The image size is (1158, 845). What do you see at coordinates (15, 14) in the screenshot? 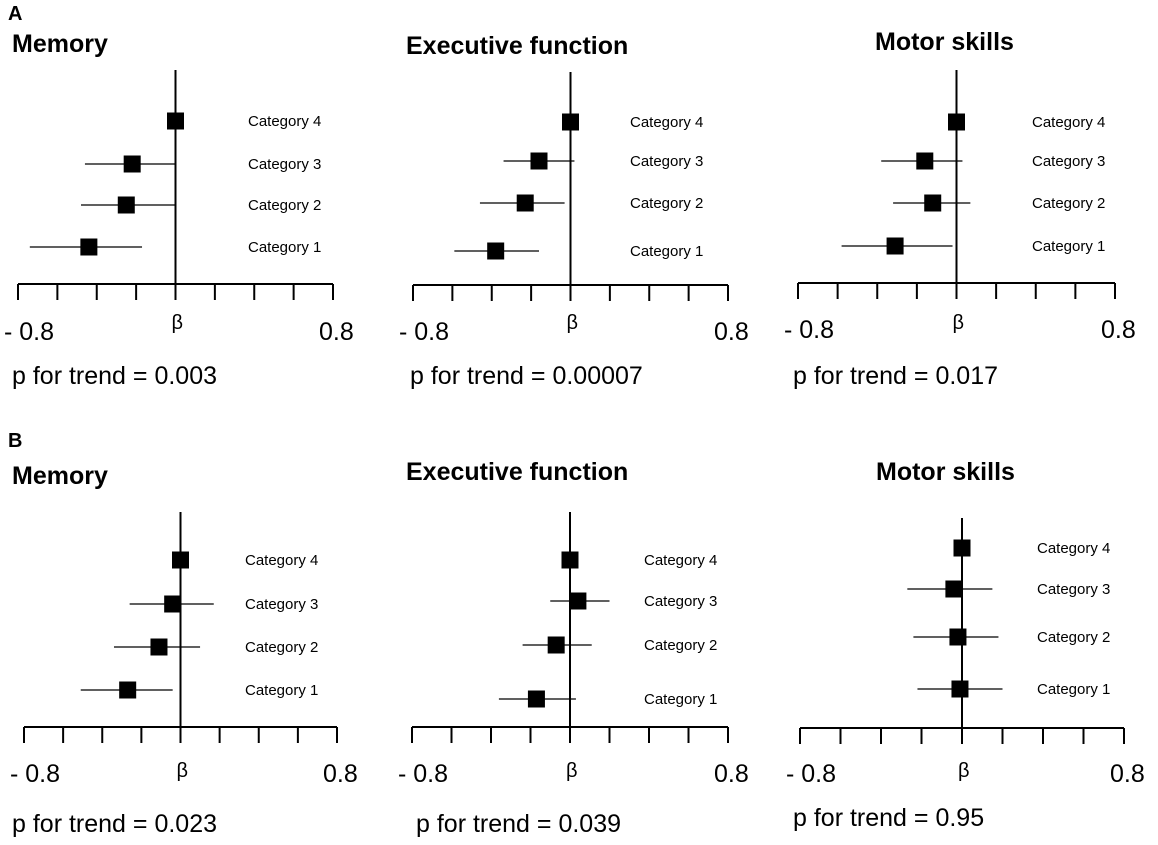
I see `panel-letter-a: A` at bounding box center [15, 14].